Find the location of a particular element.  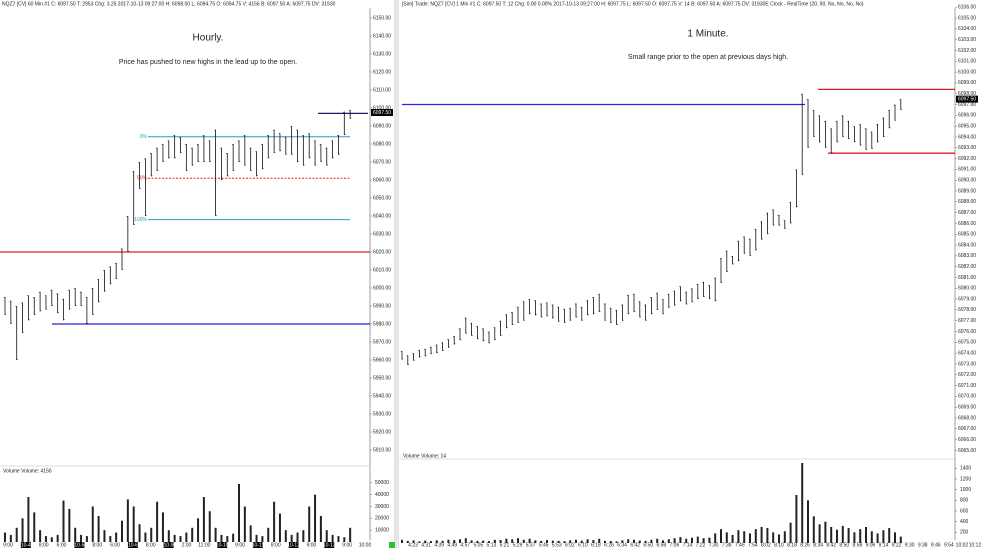

x-tick-label: 6:02 is located at coordinates (570, 545).